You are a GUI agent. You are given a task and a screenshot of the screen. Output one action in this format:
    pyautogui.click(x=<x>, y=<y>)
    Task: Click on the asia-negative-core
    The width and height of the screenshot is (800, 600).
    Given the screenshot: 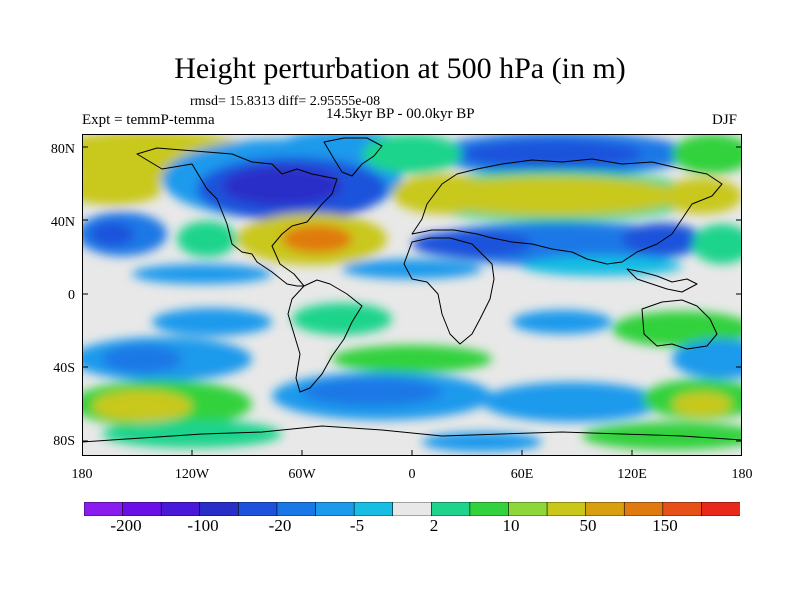 What is the action you would take?
    pyautogui.click(x=662, y=239)
    